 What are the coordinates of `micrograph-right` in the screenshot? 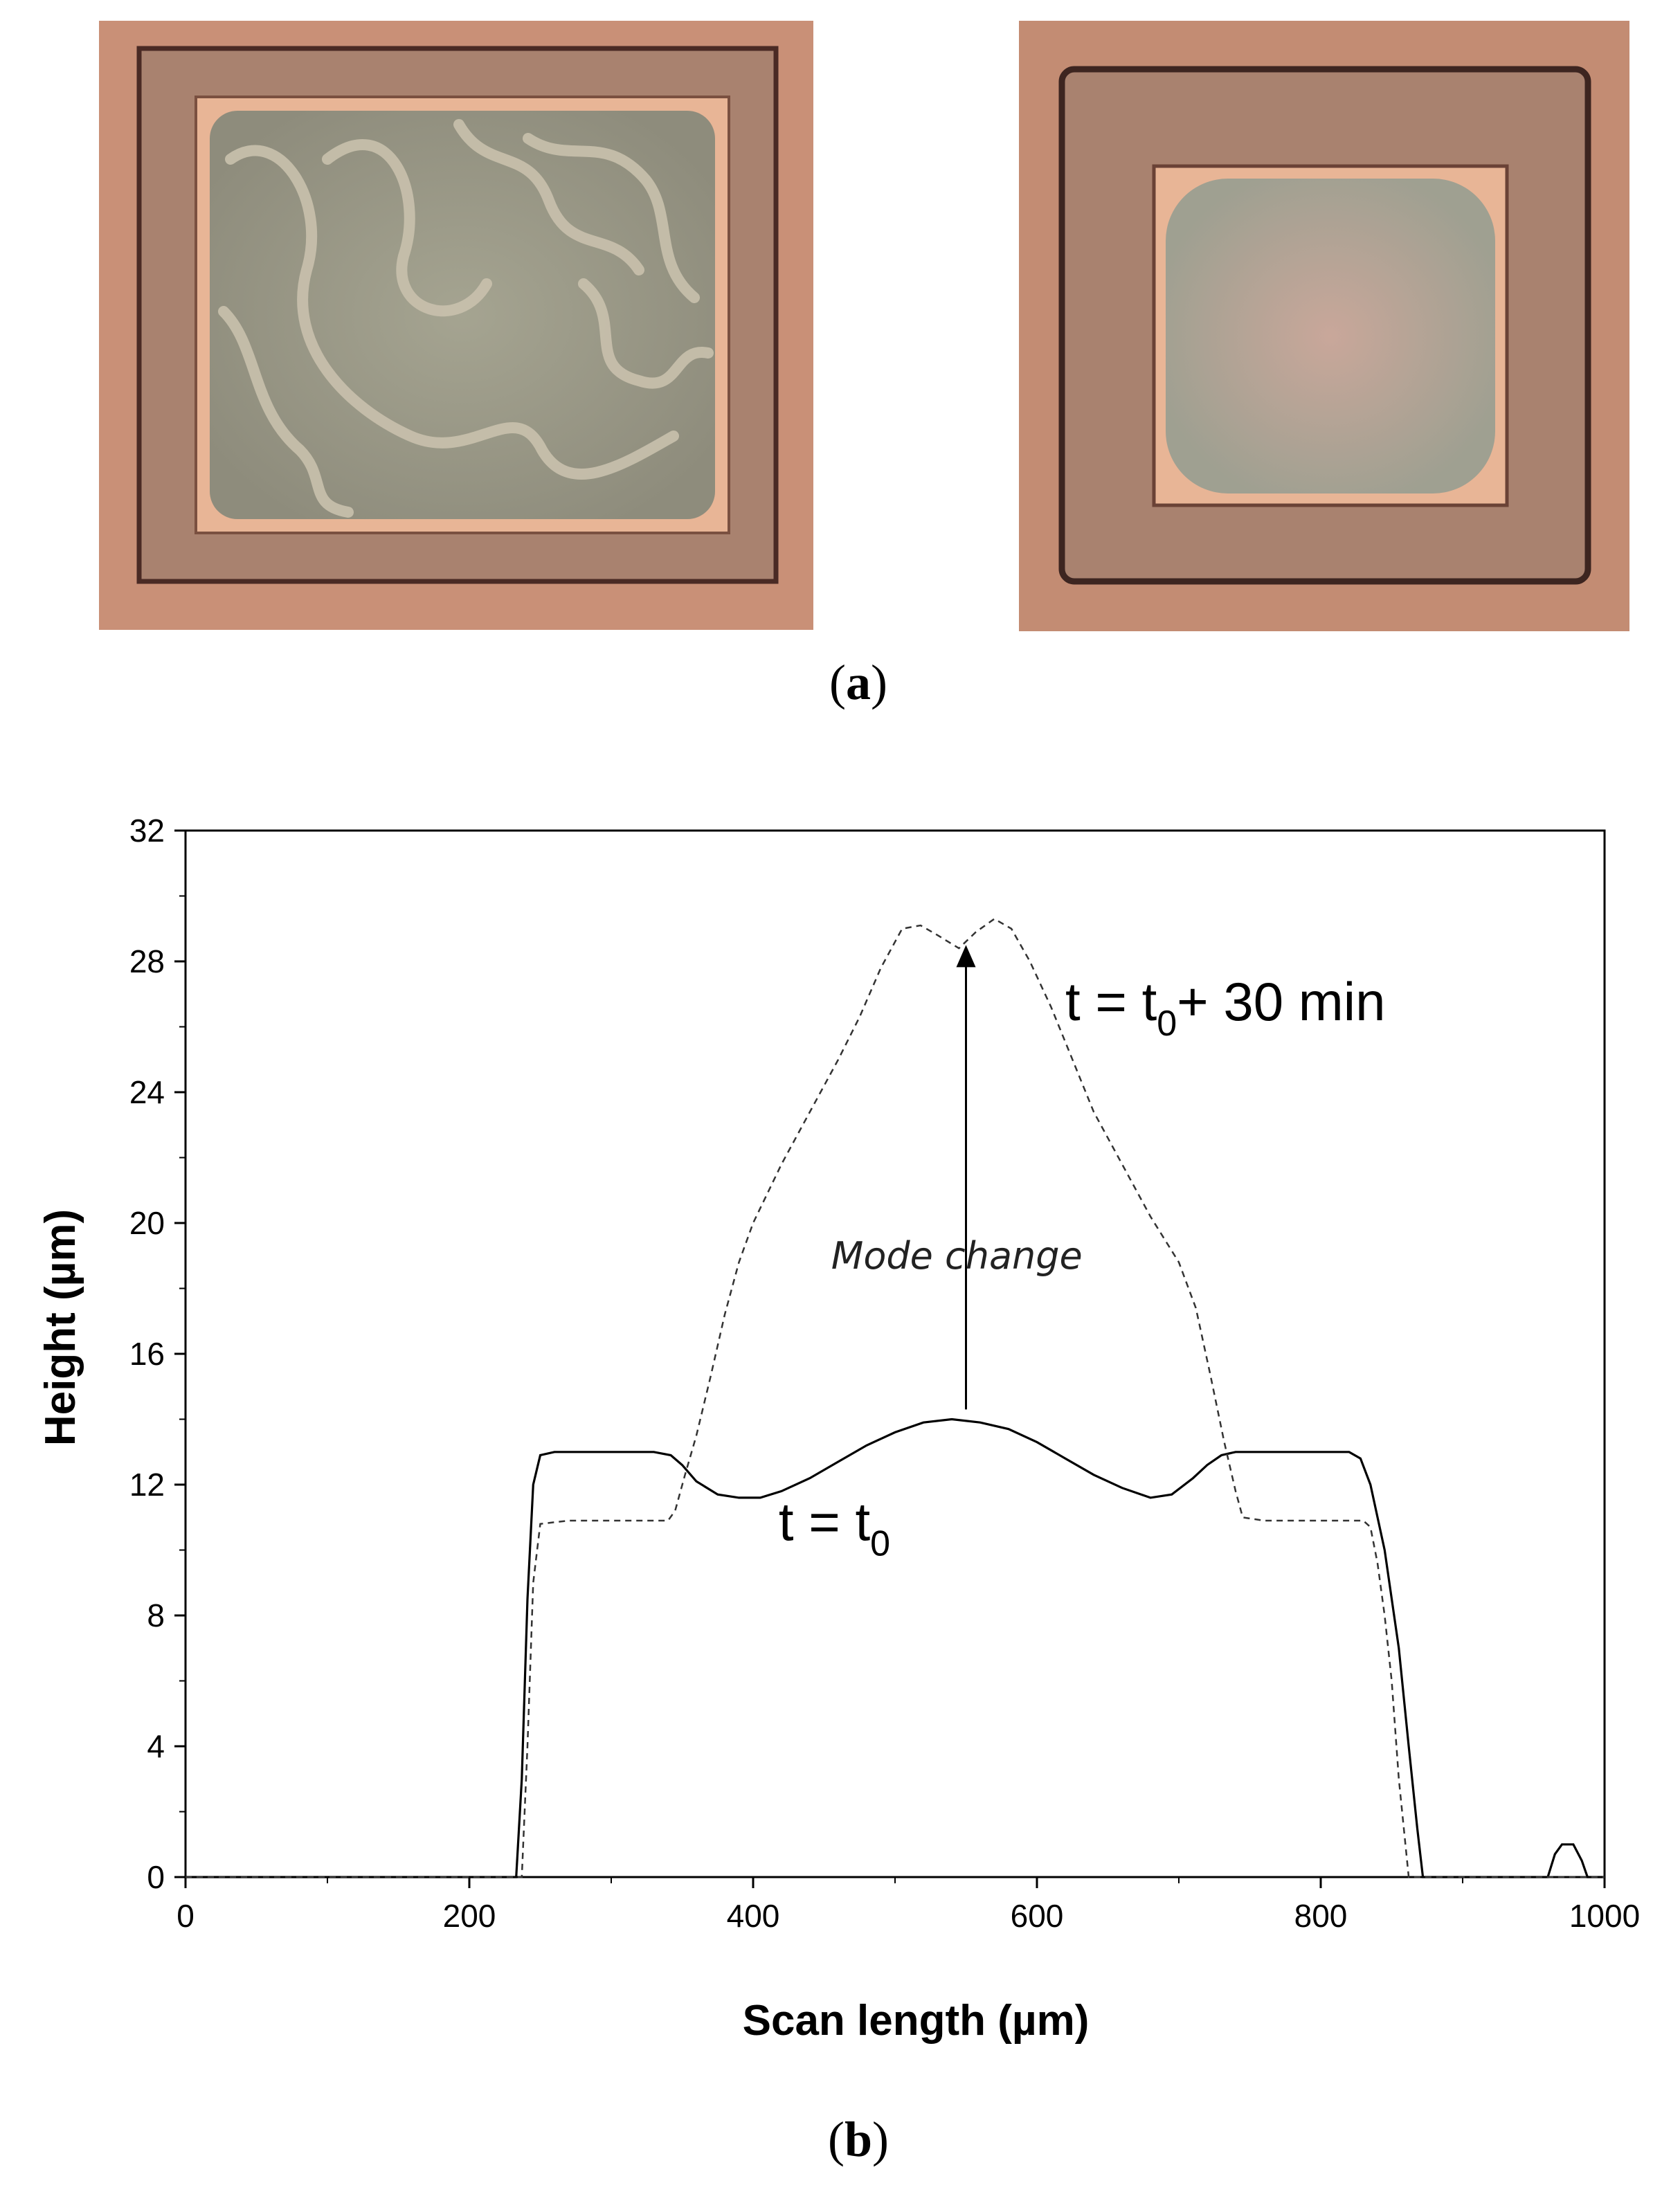 It's located at (1324, 326).